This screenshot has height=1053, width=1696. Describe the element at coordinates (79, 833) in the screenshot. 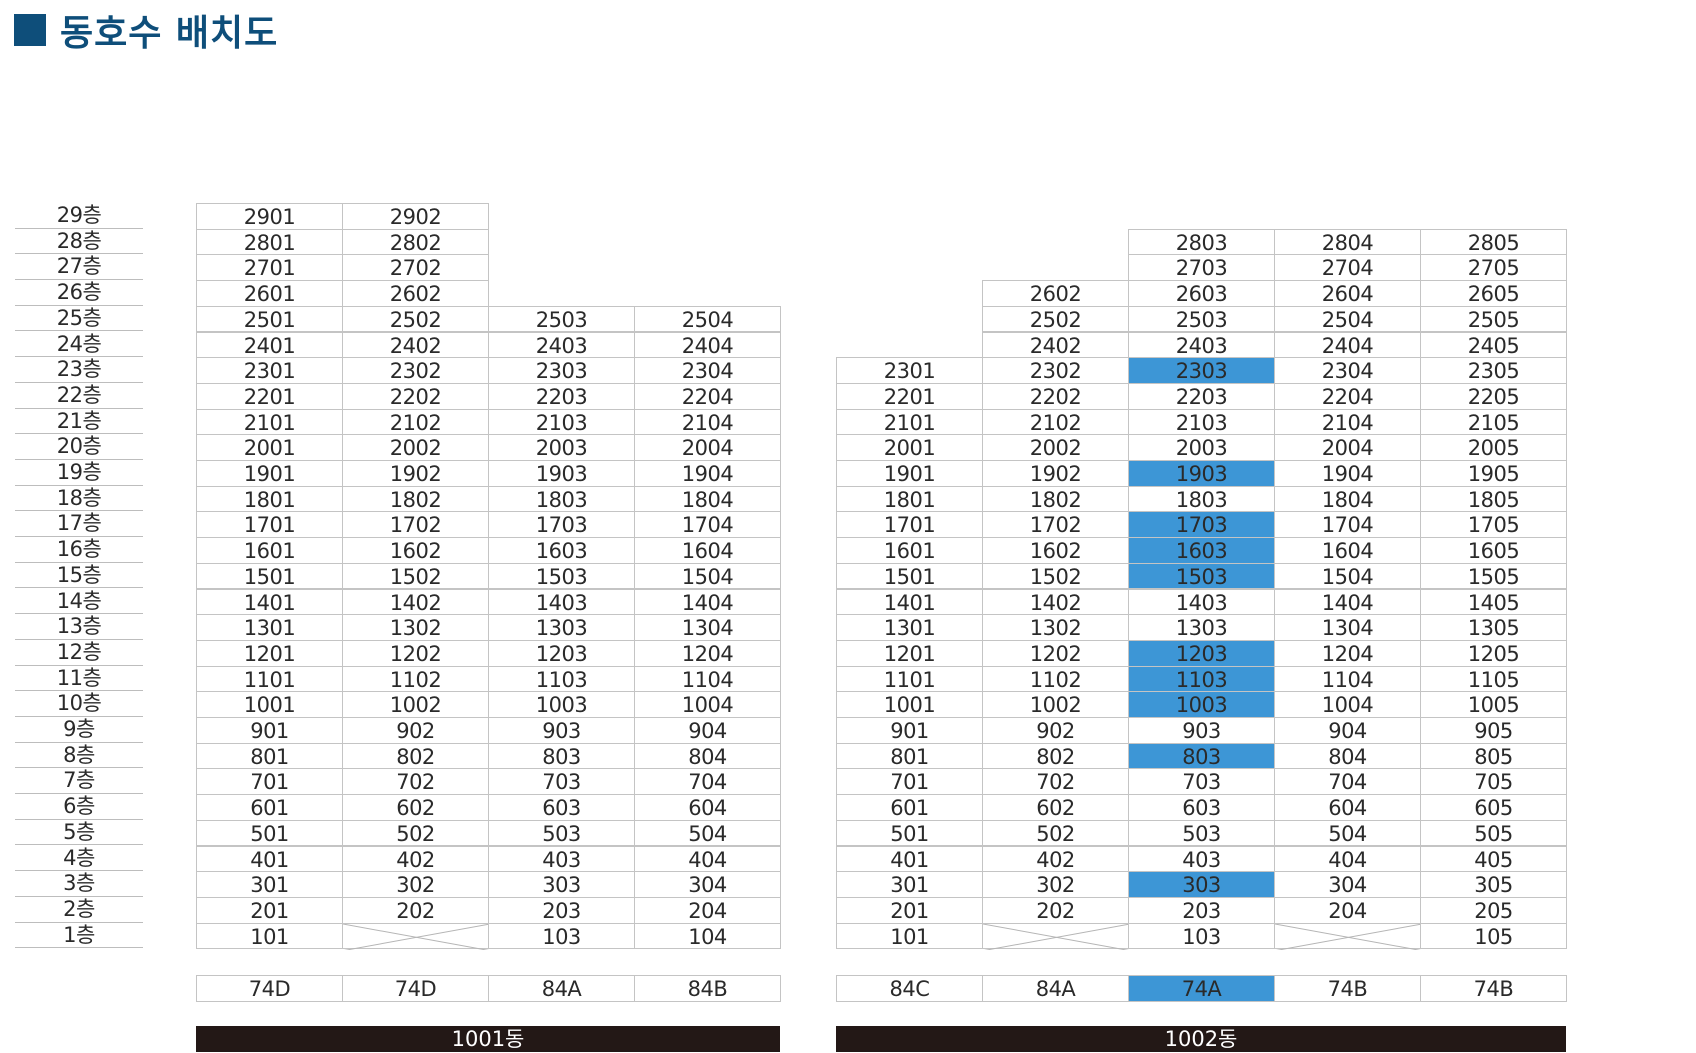

I see `floor-label: 5층` at that location.